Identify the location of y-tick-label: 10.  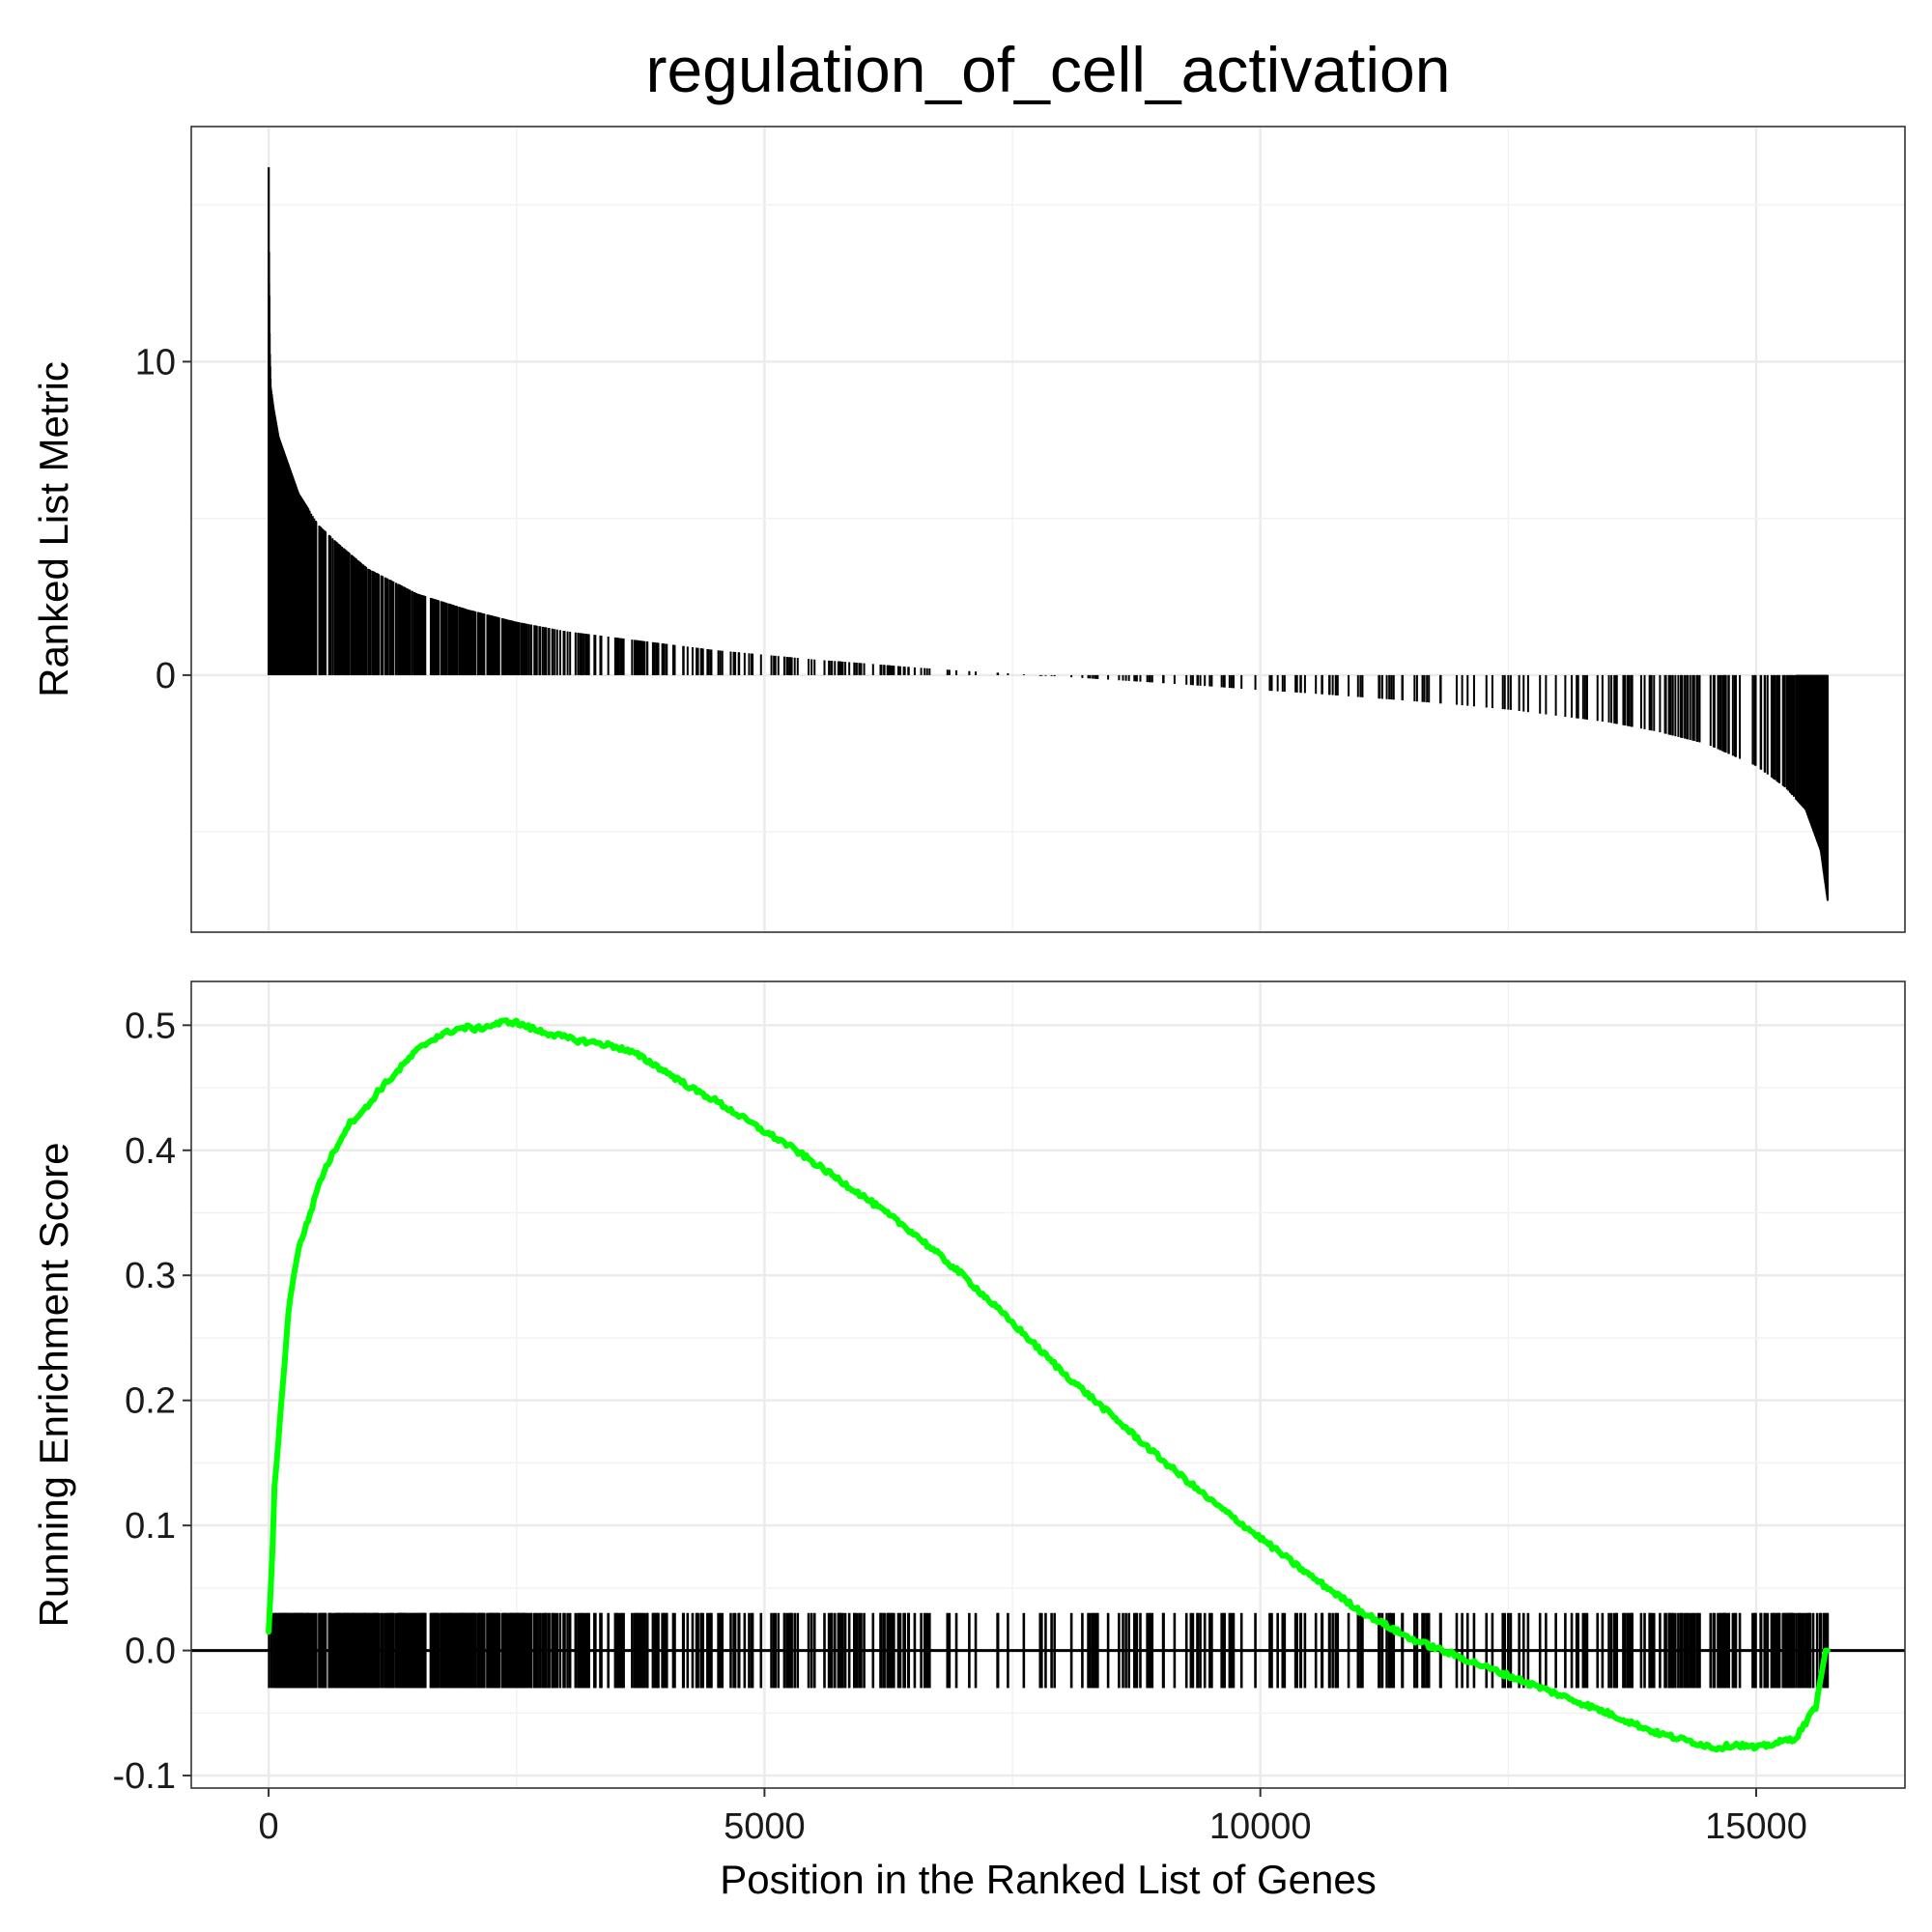
(155, 362).